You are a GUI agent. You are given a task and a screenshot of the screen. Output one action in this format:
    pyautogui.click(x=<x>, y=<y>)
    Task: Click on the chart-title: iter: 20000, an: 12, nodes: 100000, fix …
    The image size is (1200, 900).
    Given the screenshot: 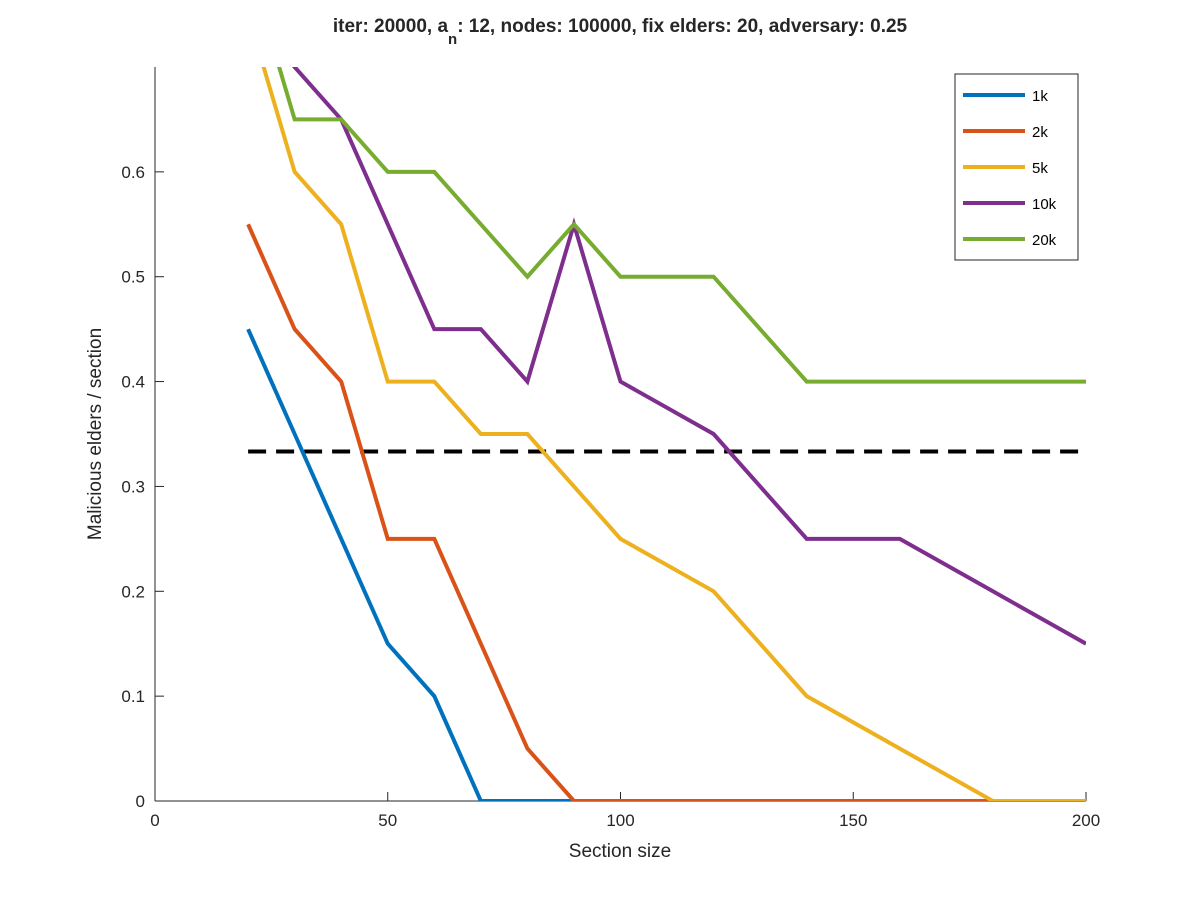 What is the action you would take?
    pyautogui.click(x=620, y=32)
    